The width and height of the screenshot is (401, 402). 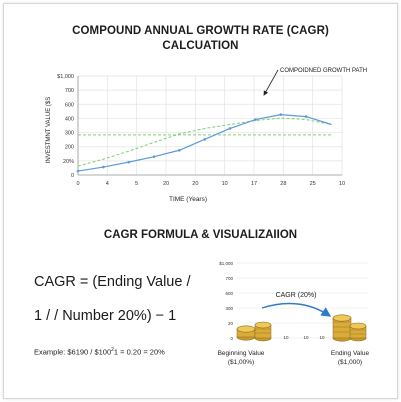 I want to click on main-chart-y-ticks: 0 20% 200 300 400 600 700 $1,000, so click(x=65, y=126).